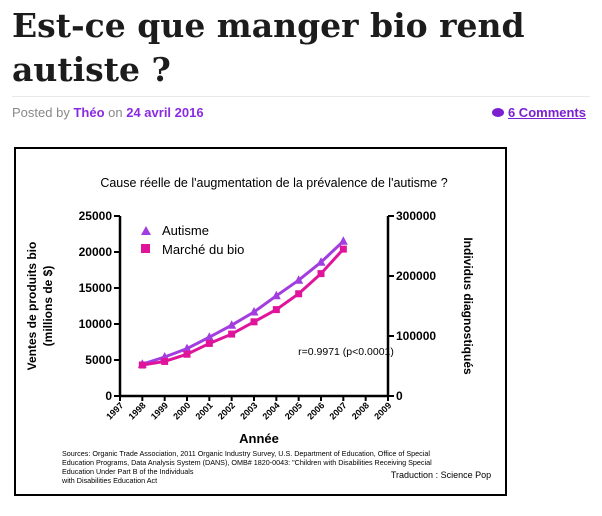  What do you see at coordinates (115, 112) in the screenshot?
I see `on-label: on` at bounding box center [115, 112].